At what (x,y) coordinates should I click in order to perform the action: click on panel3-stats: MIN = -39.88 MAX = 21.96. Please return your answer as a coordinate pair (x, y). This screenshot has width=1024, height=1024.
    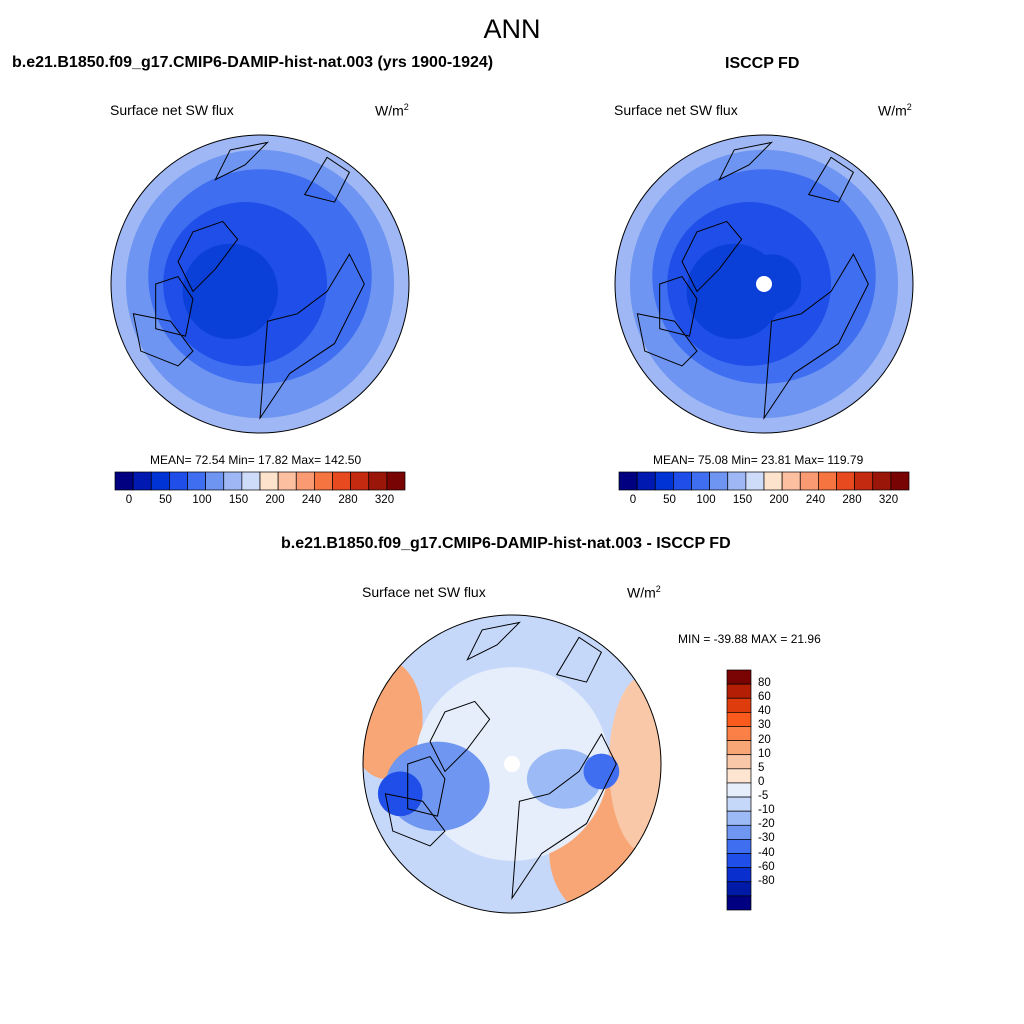
    Looking at the image, I should click on (749, 639).